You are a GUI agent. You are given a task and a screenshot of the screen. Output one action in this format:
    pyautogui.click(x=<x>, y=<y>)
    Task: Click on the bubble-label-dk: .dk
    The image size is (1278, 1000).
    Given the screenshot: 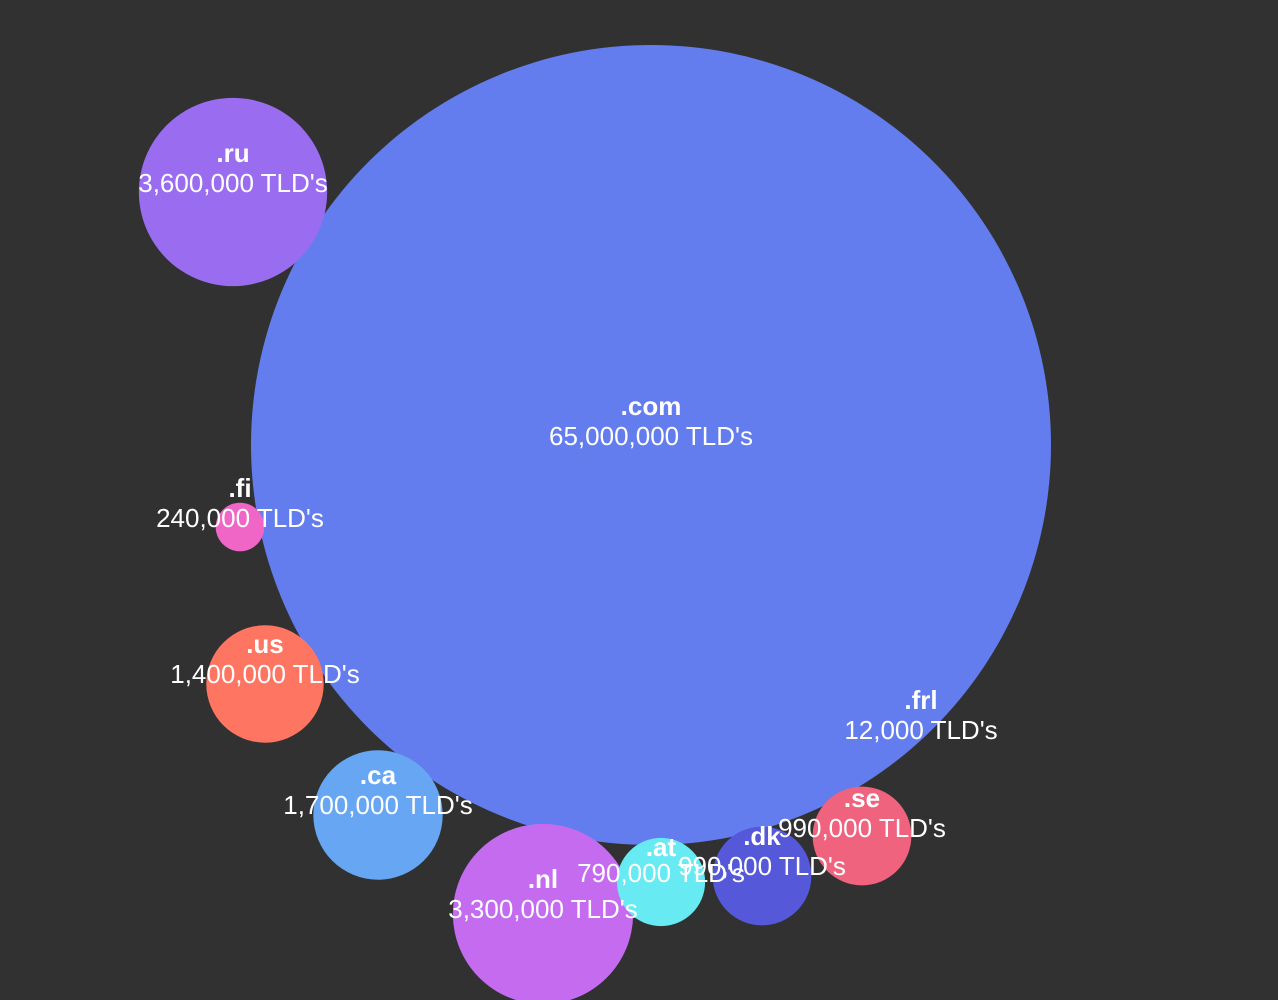 What is the action you would take?
    pyautogui.click(x=762, y=836)
    